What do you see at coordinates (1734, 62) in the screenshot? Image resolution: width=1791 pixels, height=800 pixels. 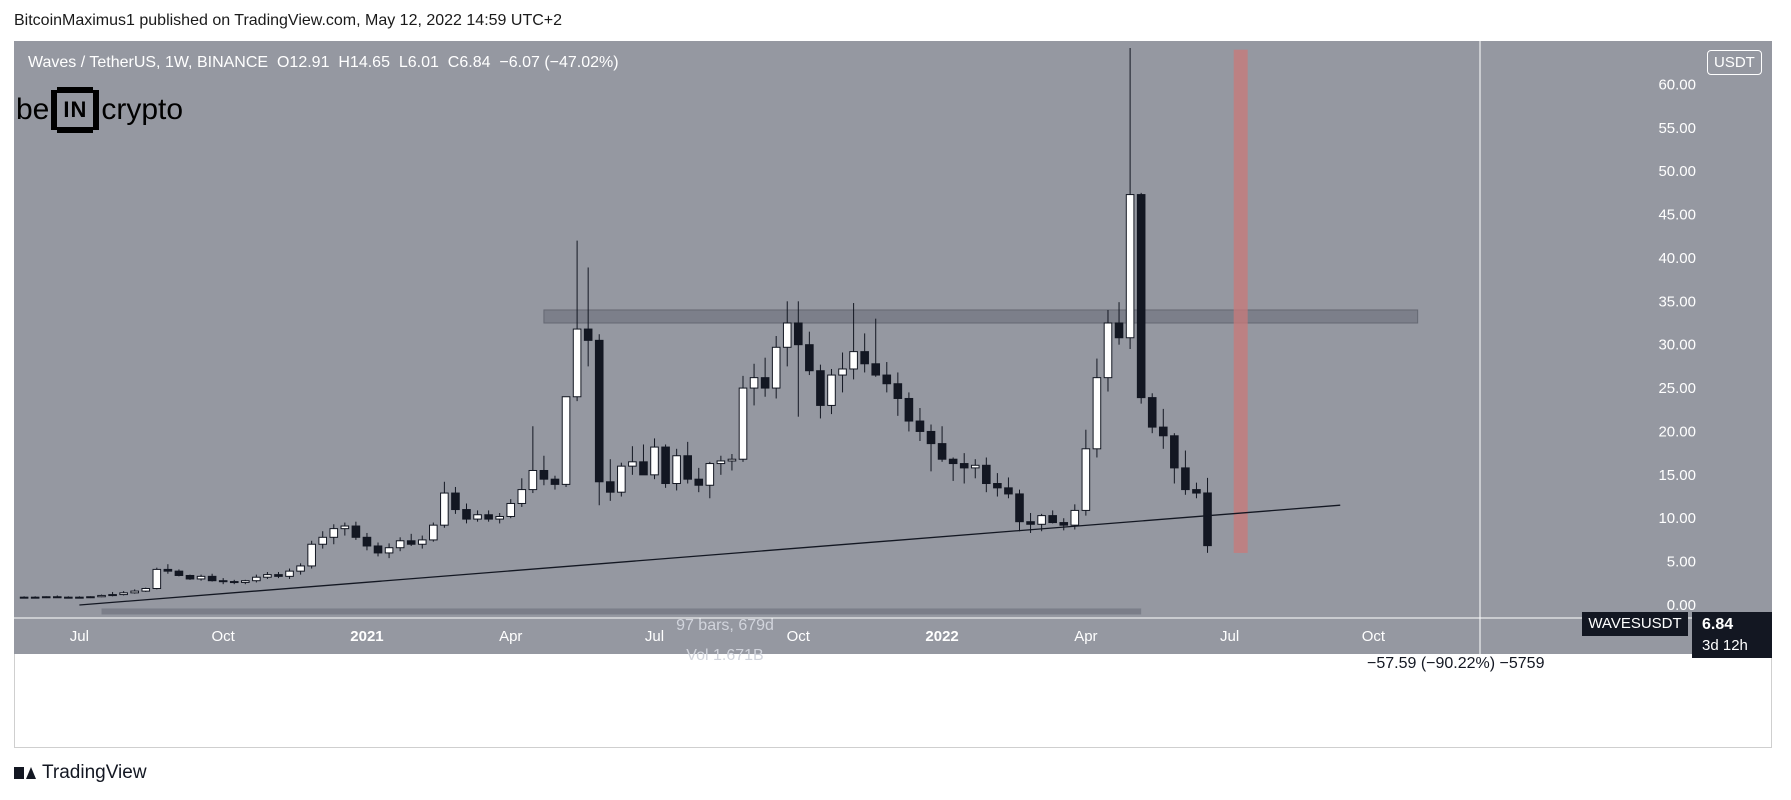 I see `currency-unit-button: USDT` at bounding box center [1734, 62].